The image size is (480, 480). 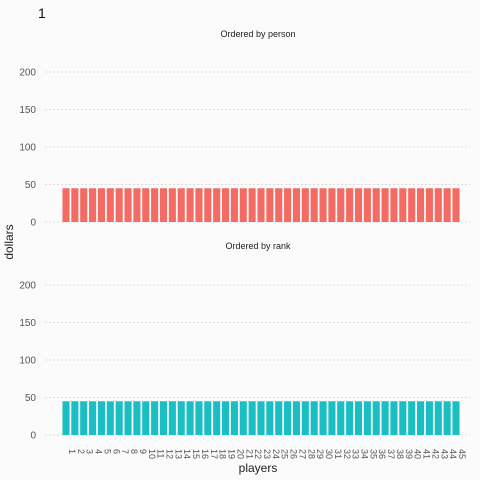 I want to click on x-tick-label: 28, so click(x=311, y=454).